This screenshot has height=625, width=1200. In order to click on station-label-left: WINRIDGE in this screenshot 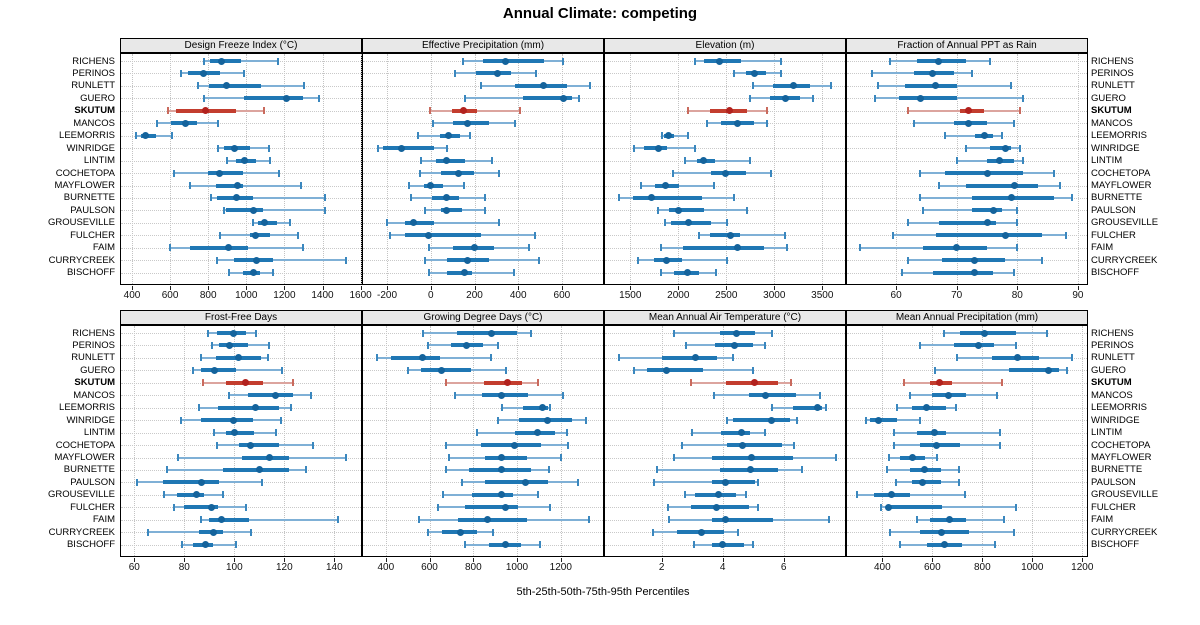, I will do `click(90, 420)`.